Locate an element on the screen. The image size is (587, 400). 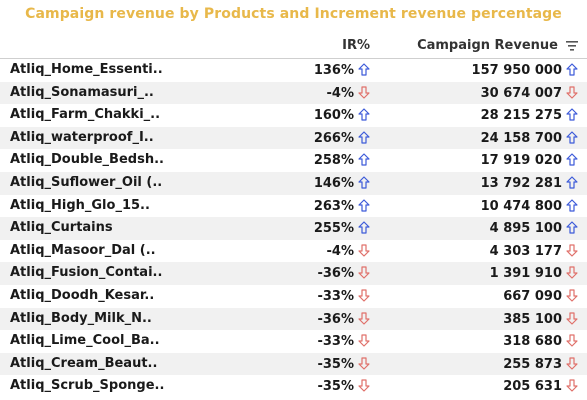
ir-value: 136% is located at coordinates (333, 70).